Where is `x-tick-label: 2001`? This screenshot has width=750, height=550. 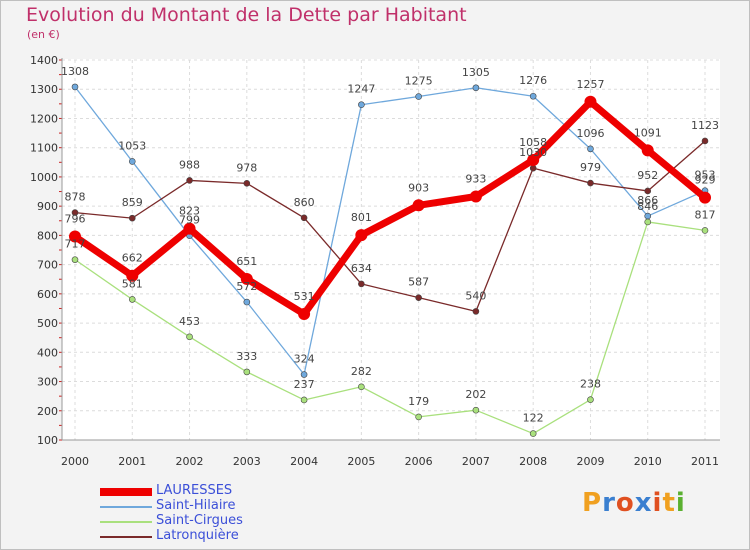
x-tick-label: 2001 is located at coordinates (132, 461).